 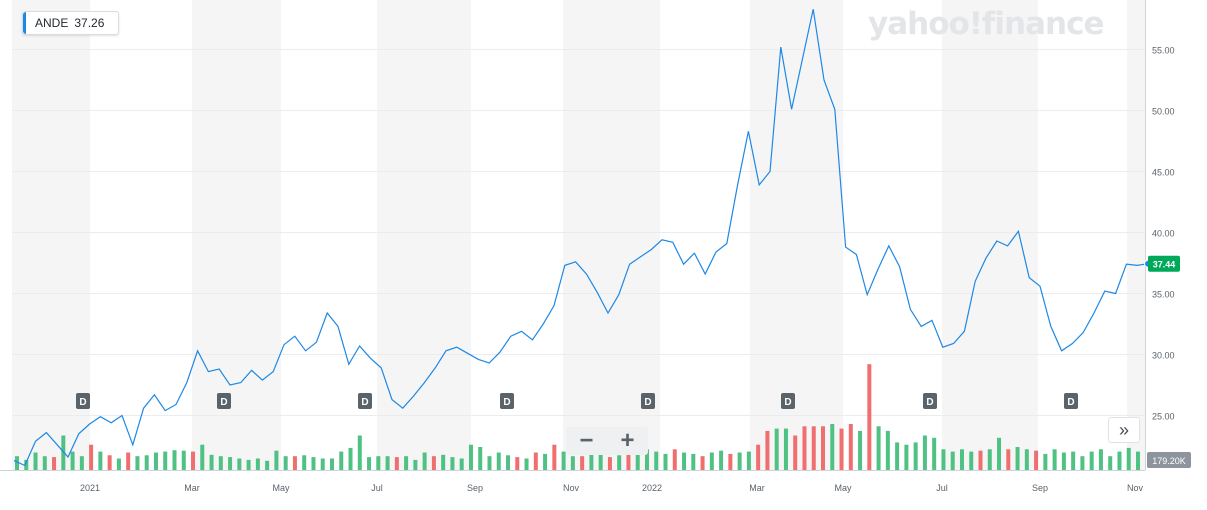 I want to click on last-price-tag, so click(x=1164, y=263).